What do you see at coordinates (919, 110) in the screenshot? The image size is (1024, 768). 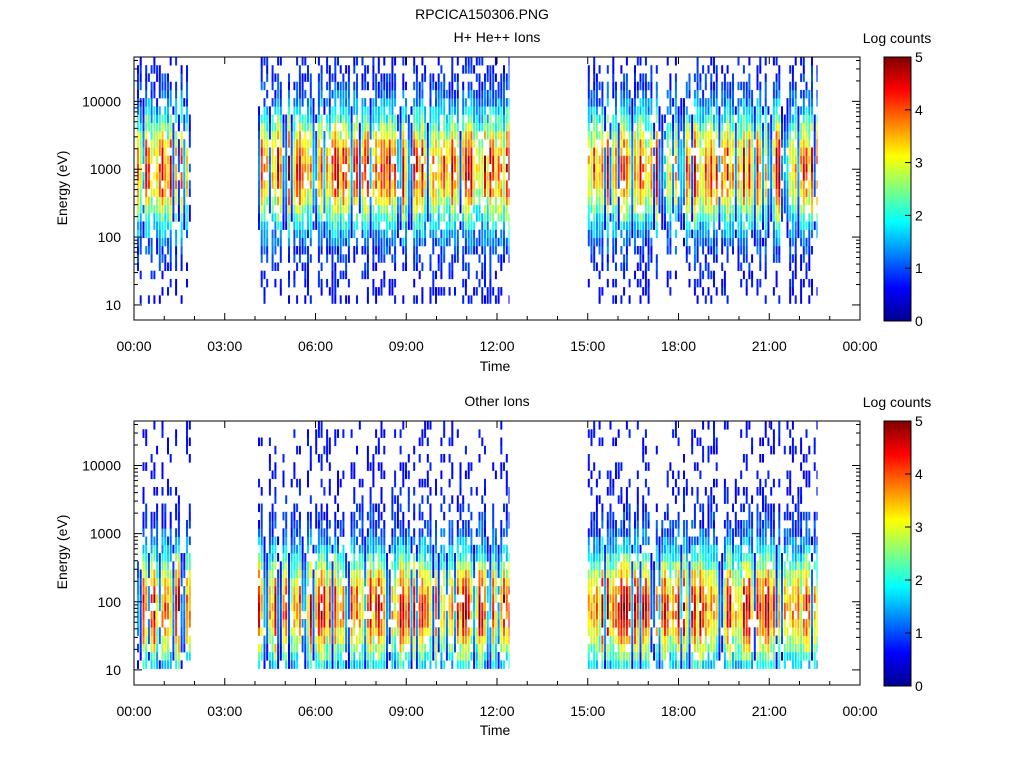 I see `colorbar-tick-label: 4` at bounding box center [919, 110].